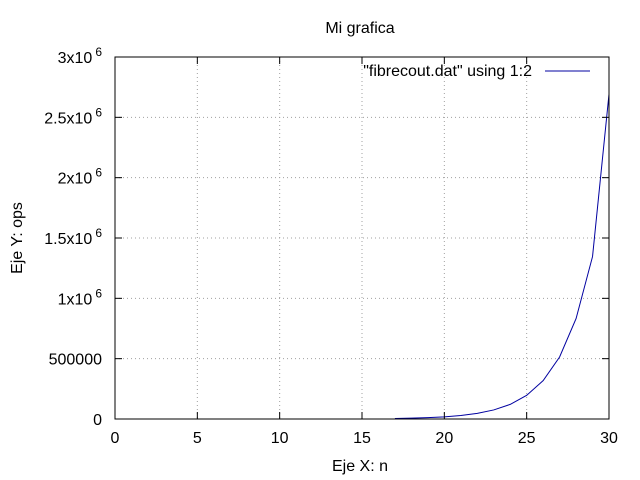  Describe the element at coordinates (280, 438) in the screenshot. I see `x-tick-label: 10` at that location.